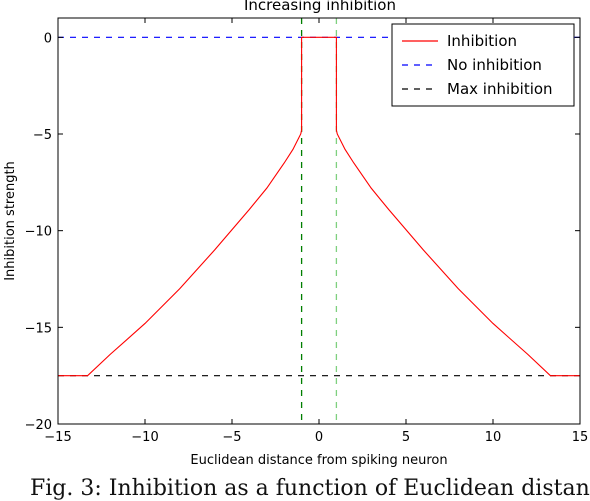 This screenshot has width=590, height=501. What do you see at coordinates (48, 38) in the screenshot?
I see `y-tick-label: 0` at bounding box center [48, 38].